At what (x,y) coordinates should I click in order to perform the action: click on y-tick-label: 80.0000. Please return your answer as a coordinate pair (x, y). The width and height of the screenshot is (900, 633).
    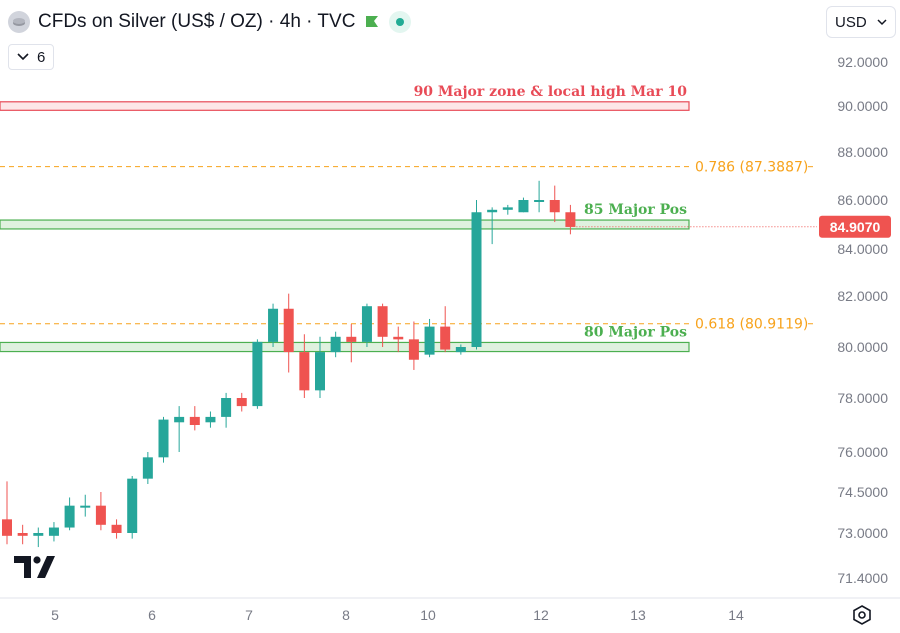
    Looking at the image, I should click on (862, 347).